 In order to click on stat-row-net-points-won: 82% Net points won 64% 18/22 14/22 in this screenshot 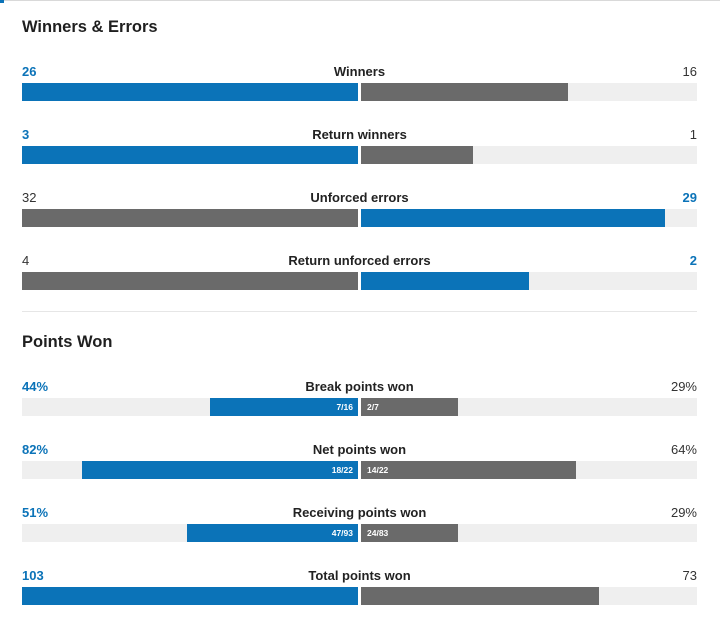, I will do `click(359, 461)`.